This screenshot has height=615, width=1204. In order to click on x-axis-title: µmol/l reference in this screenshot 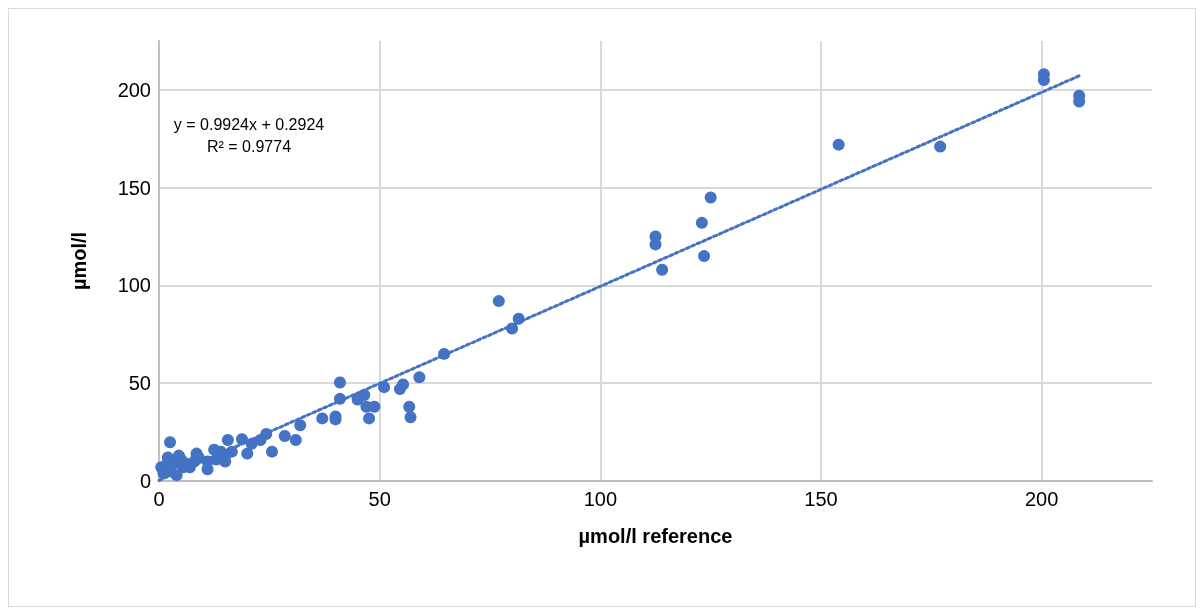, I will do `click(655, 536)`.